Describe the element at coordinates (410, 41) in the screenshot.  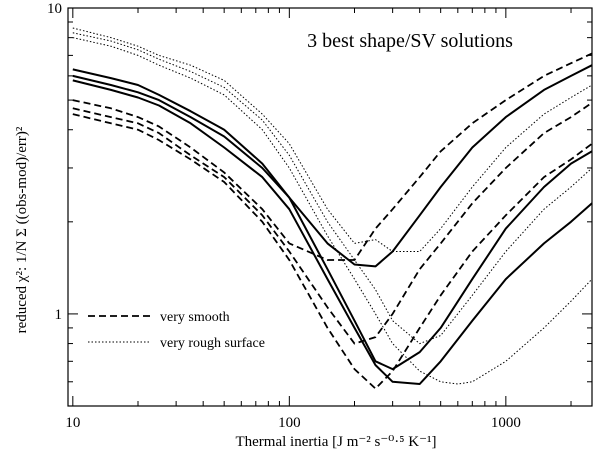
I see `chart-title: 3 best shape/SV solutions` at that location.